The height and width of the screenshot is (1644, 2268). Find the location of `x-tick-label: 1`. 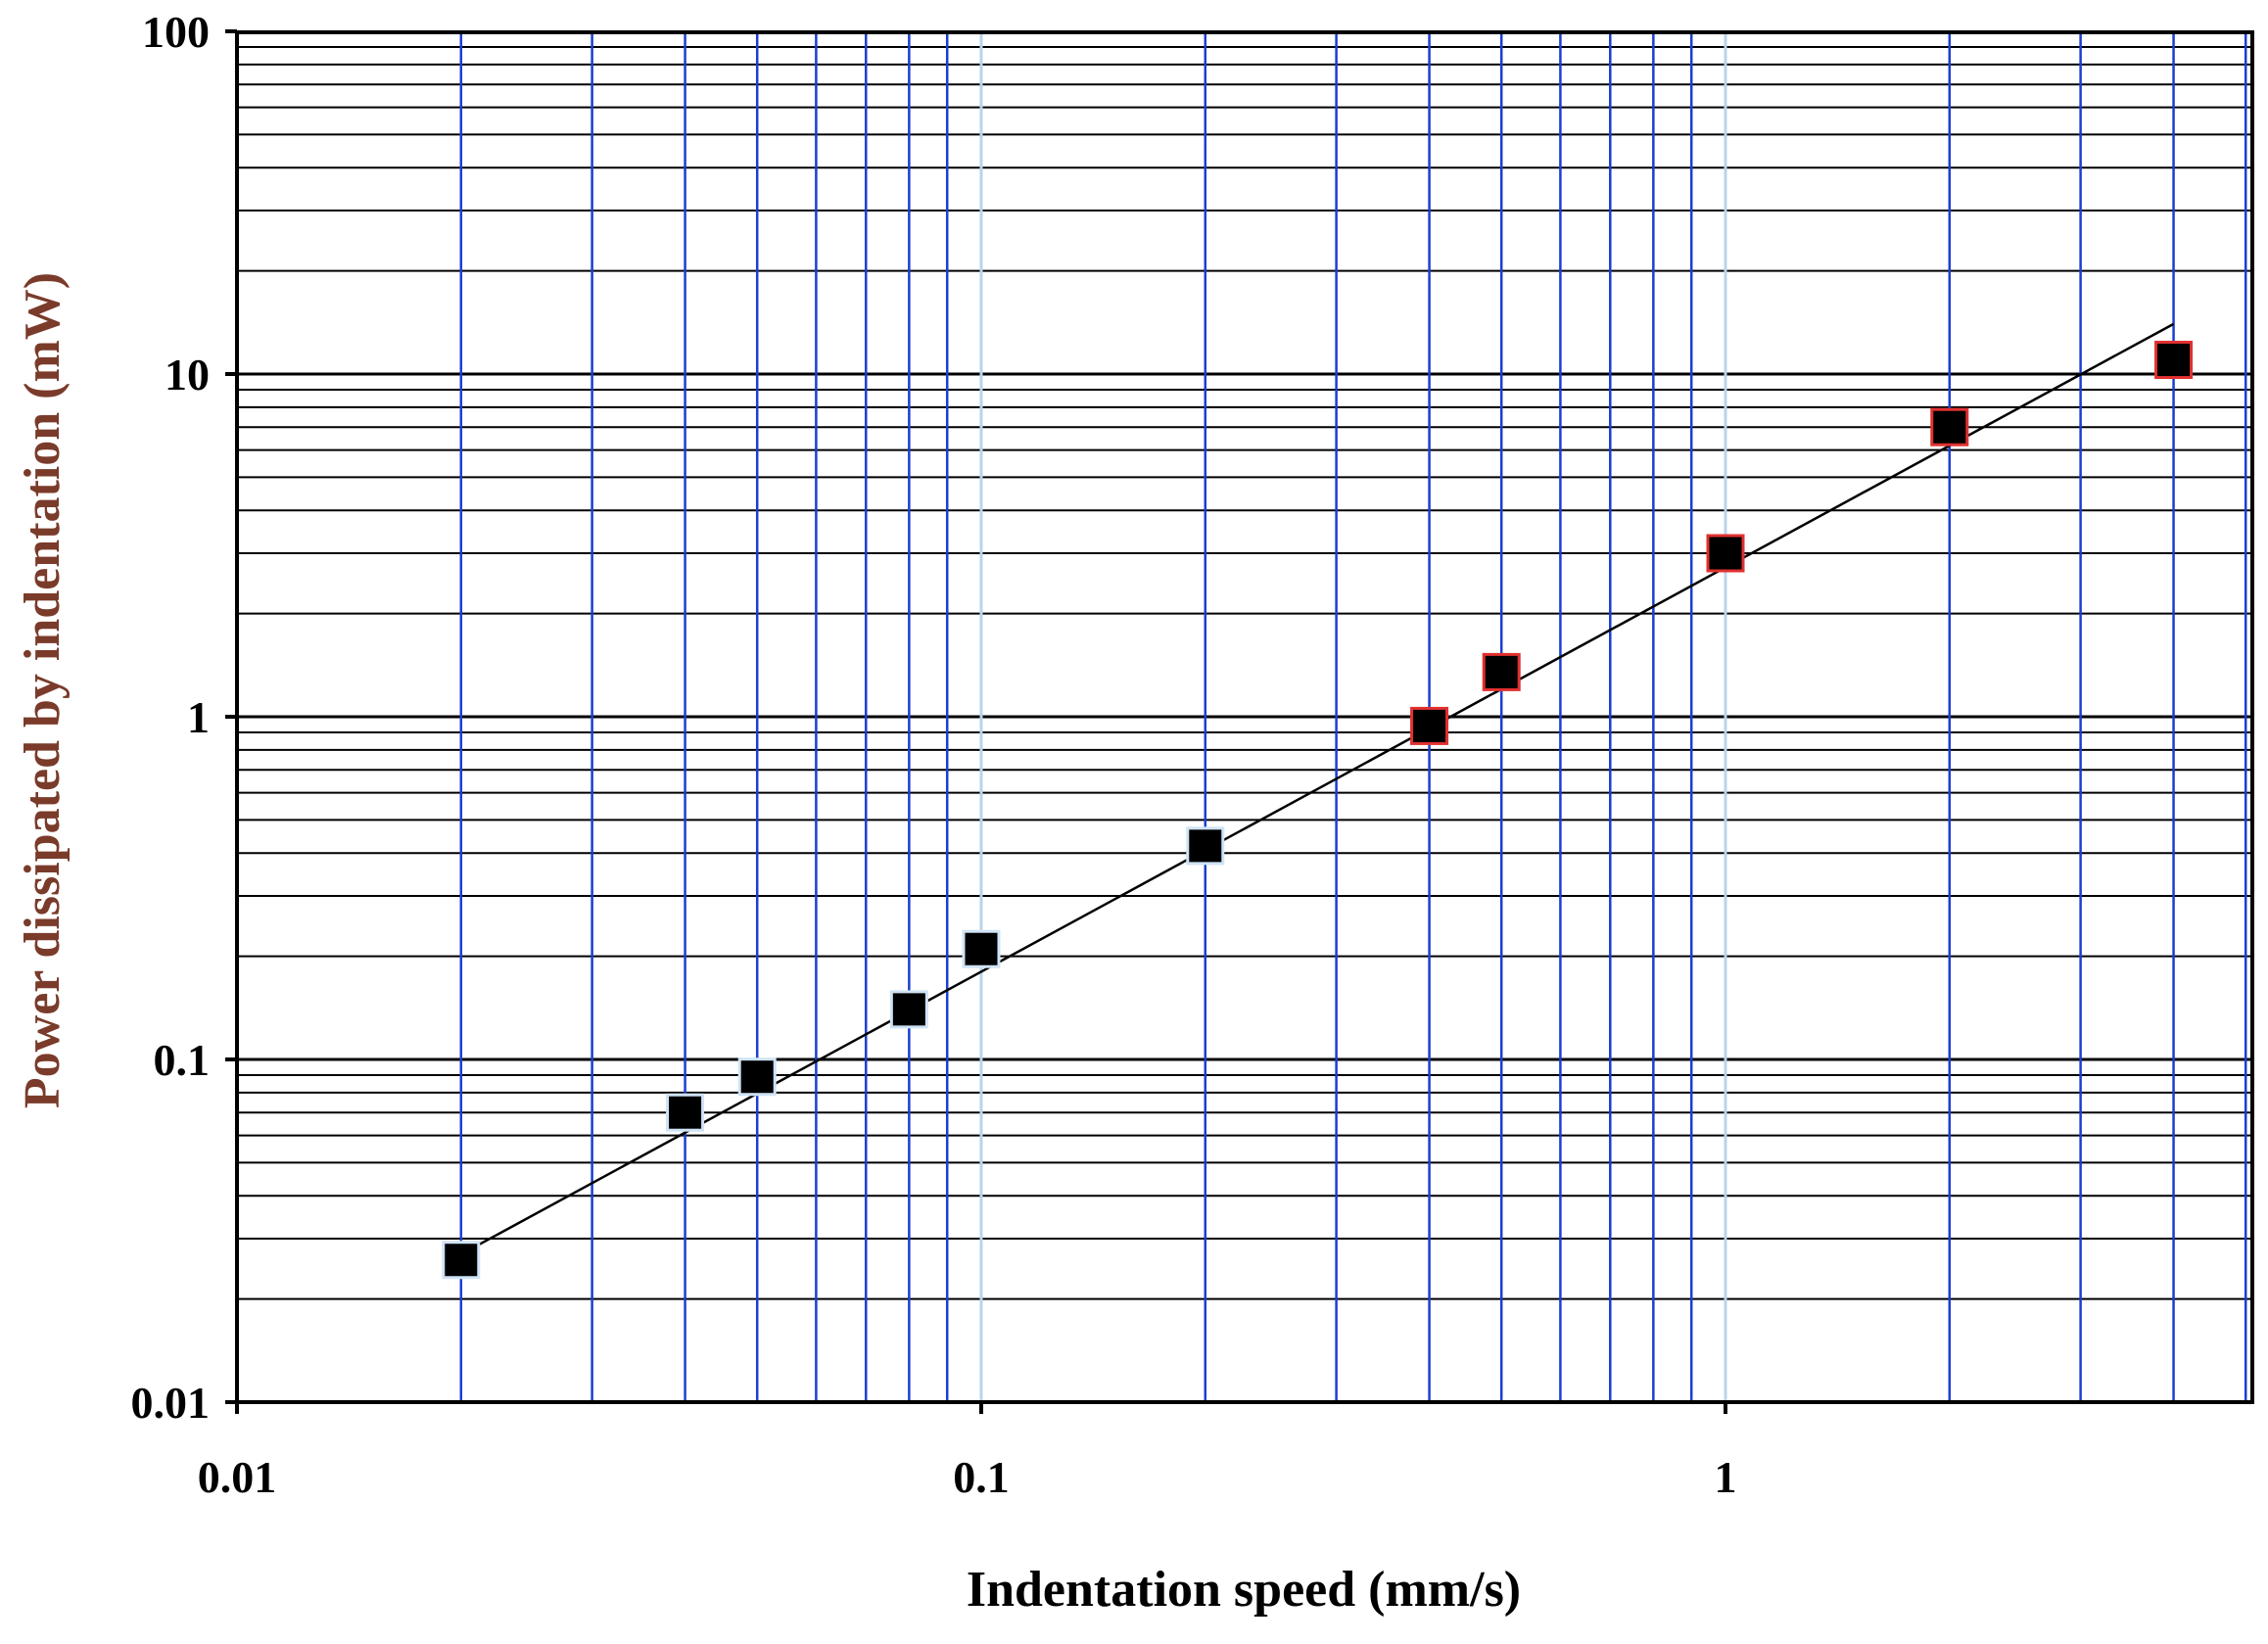

x-tick-label: 1 is located at coordinates (1726, 1477).